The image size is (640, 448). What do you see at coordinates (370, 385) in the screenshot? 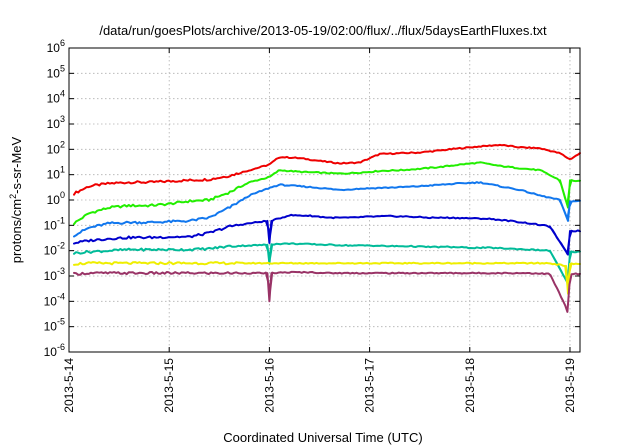
I see `x-tick-label: 2013-5-17` at bounding box center [370, 385].